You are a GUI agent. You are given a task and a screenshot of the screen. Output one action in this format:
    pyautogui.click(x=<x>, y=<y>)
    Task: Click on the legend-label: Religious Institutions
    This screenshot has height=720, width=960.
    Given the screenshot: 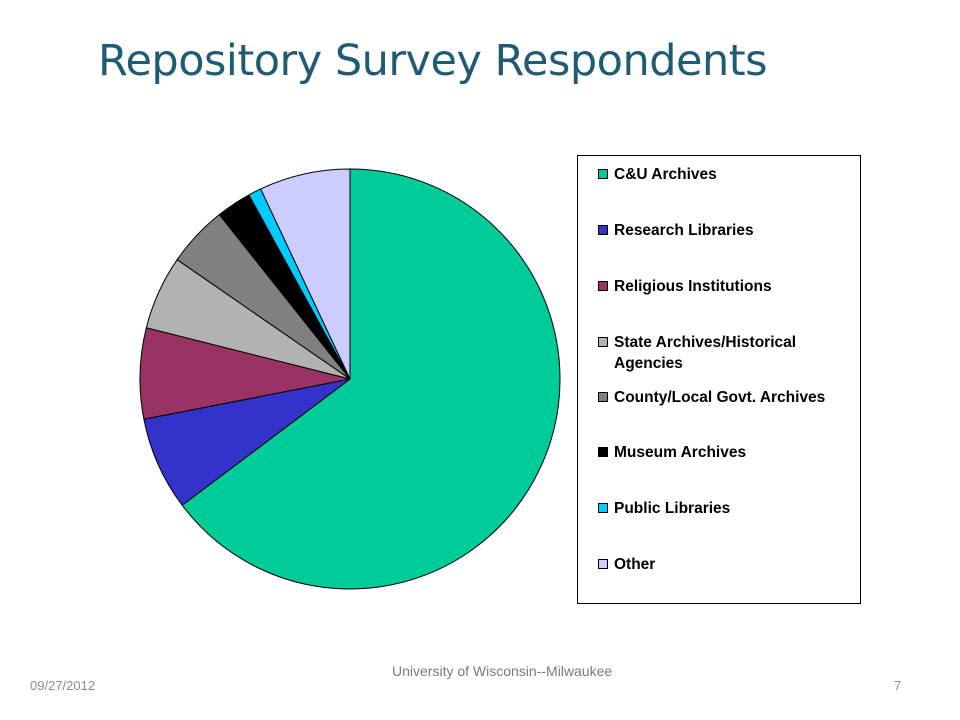 What is the action you would take?
    pyautogui.click(x=693, y=286)
    